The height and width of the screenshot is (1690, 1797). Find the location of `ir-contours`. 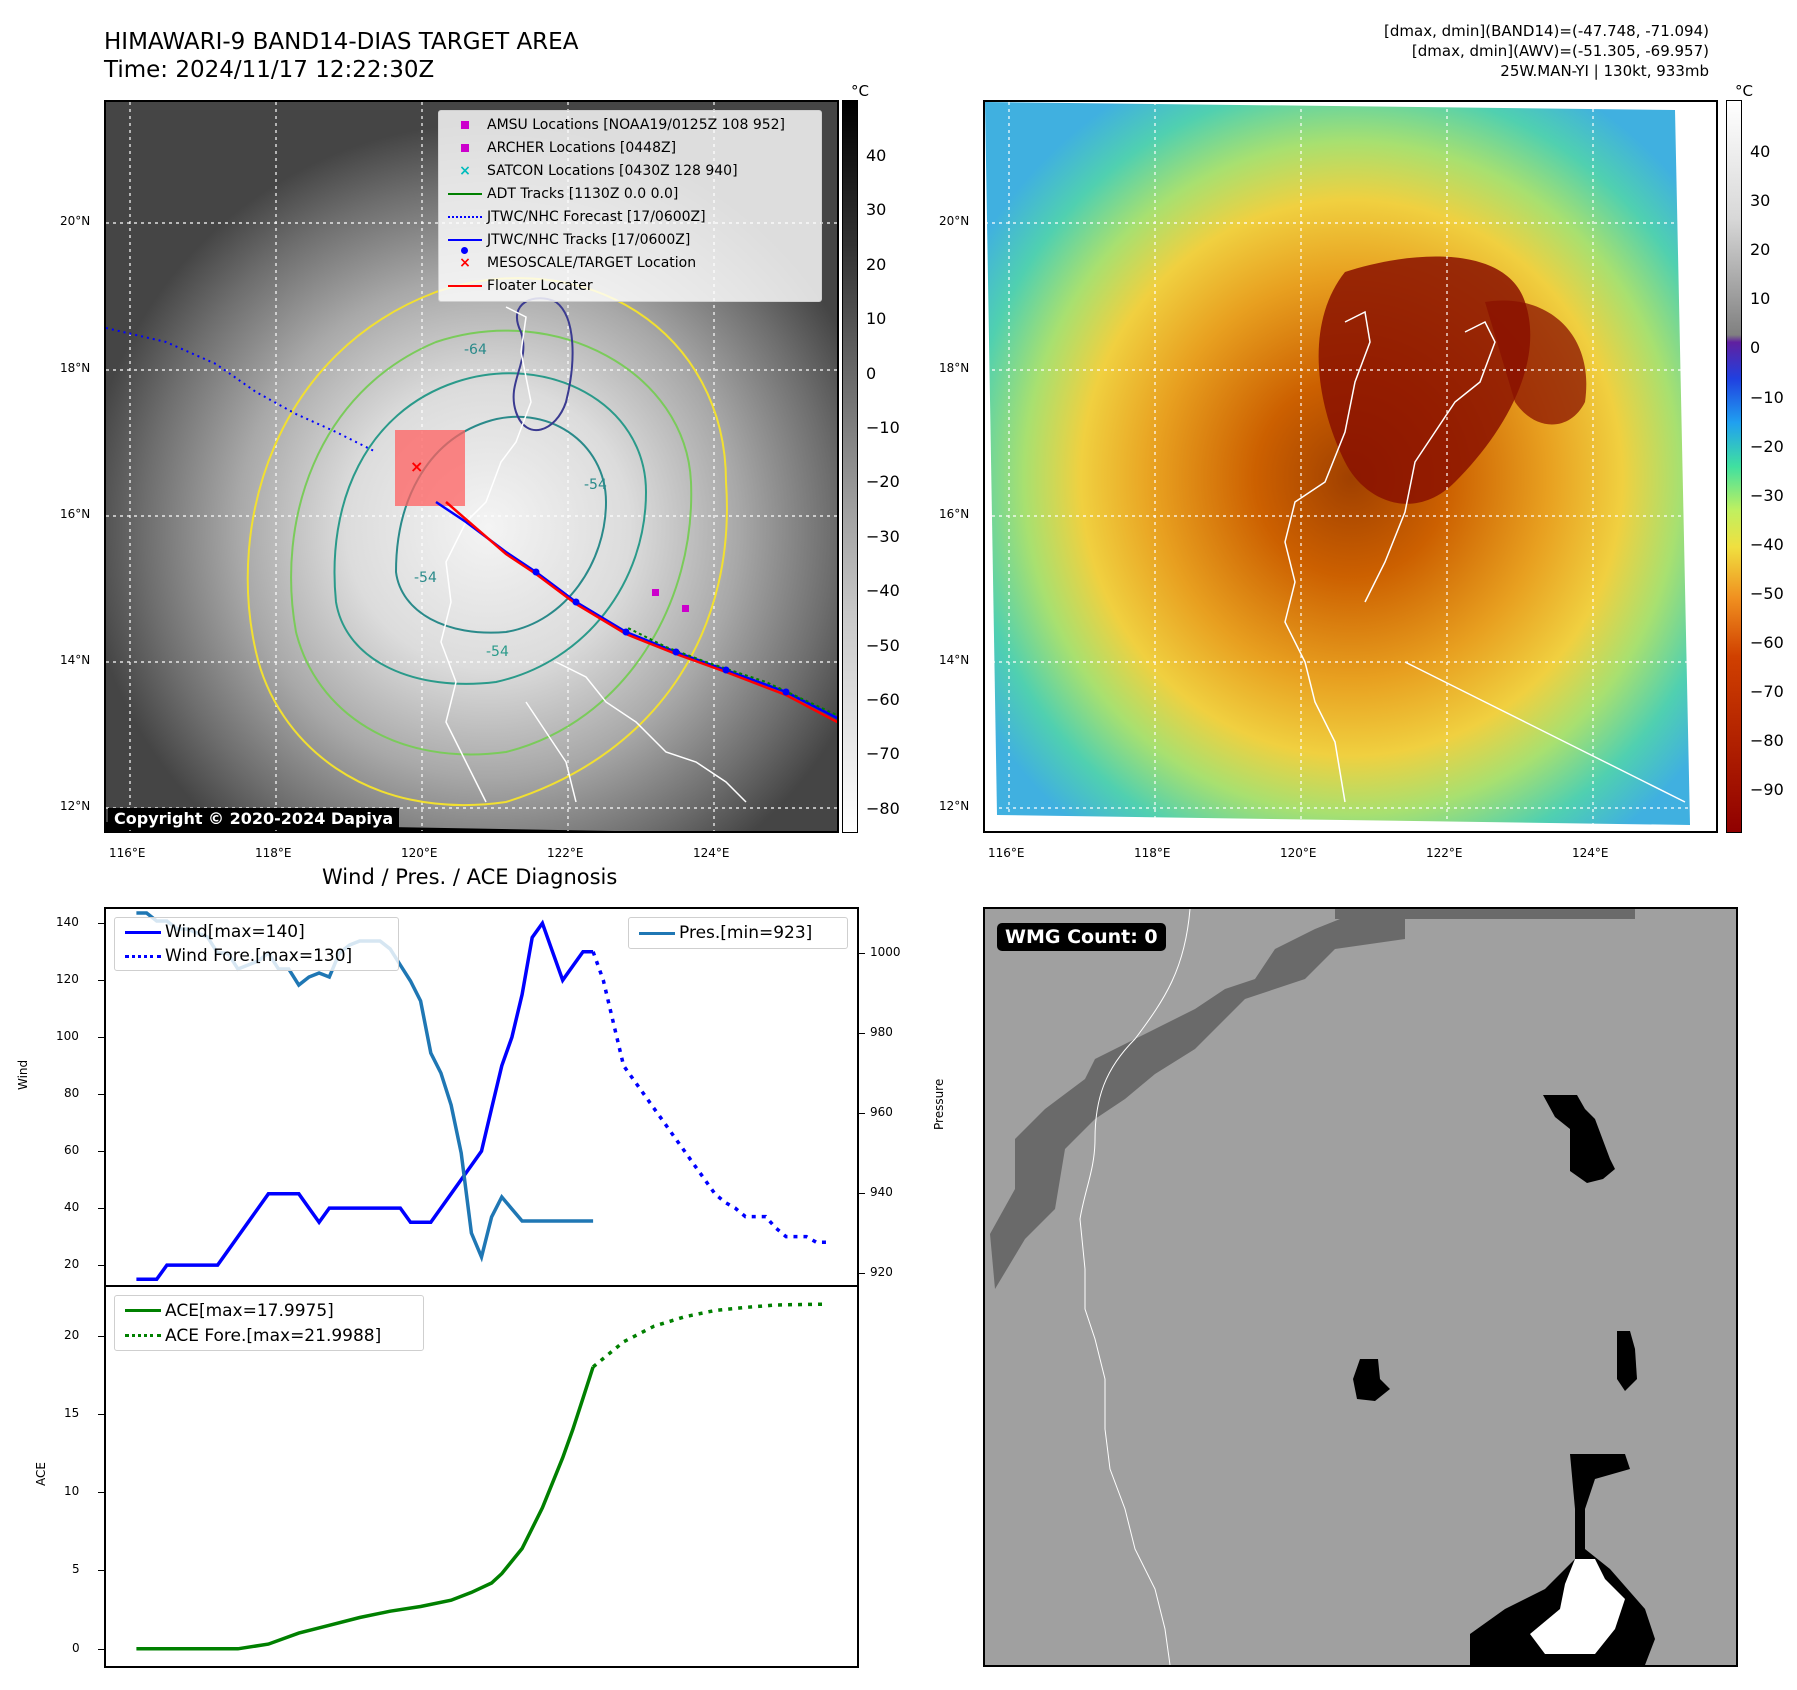

ir-contours is located at coordinates (487, 542).